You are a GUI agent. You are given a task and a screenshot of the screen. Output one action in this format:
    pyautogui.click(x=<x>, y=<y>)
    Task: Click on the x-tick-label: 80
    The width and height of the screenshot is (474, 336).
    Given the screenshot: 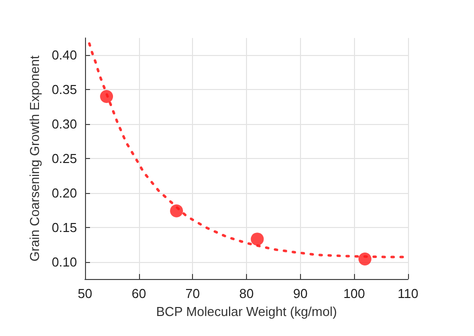 What is the action you would take?
    pyautogui.click(x=246, y=293)
    